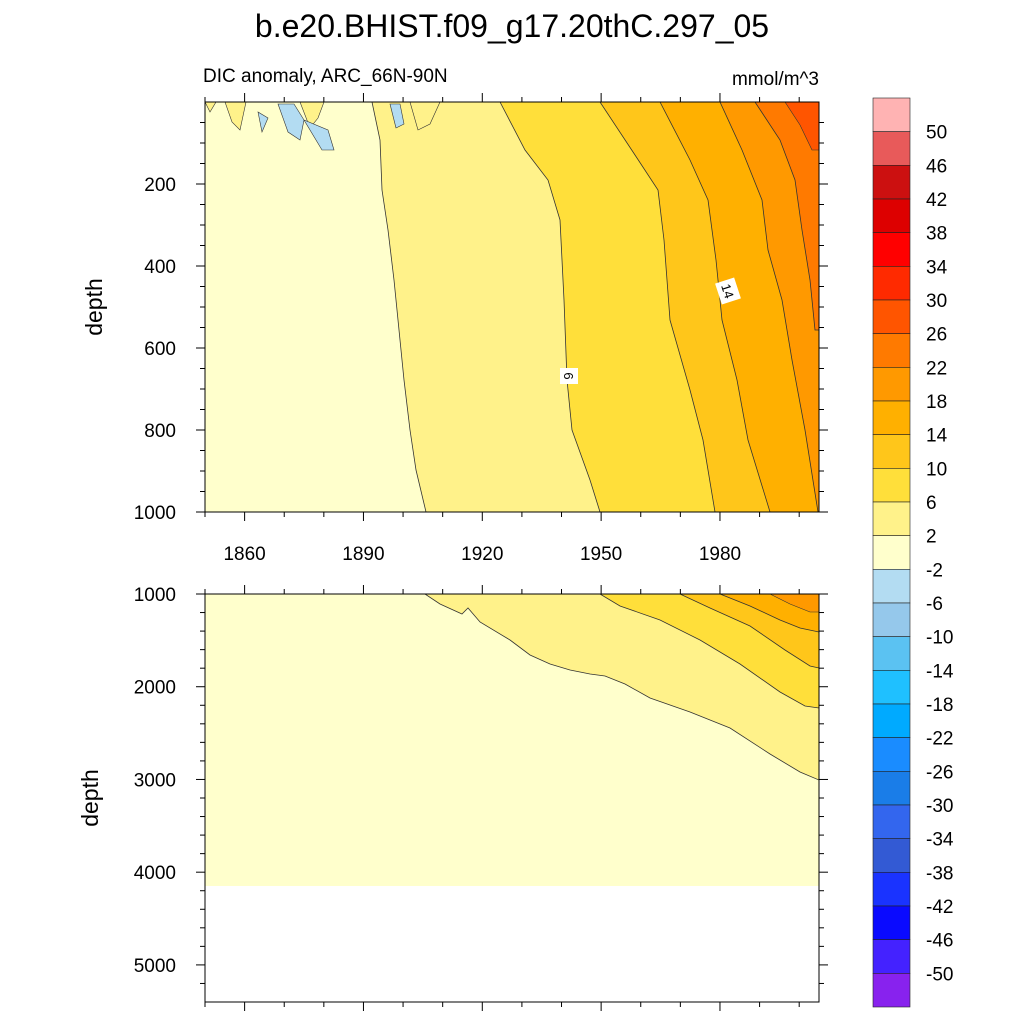 This screenshot has width=1024, height=1024. I want to click on lower-y-tick-labels: 1000 2000 3000 4000 5000, so click(155, 781).